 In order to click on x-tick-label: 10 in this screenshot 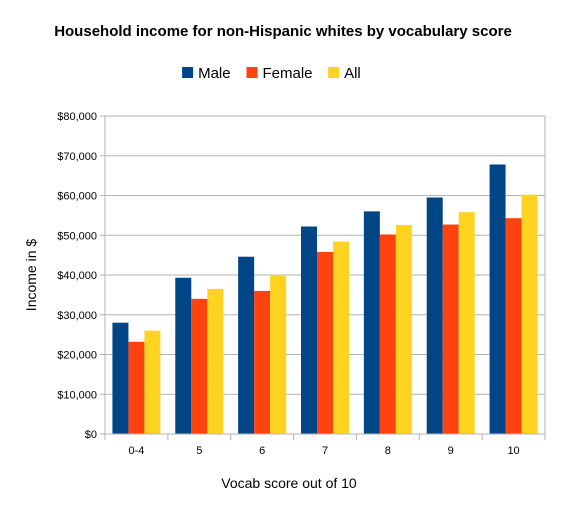, I will do `click(513, 451)`.